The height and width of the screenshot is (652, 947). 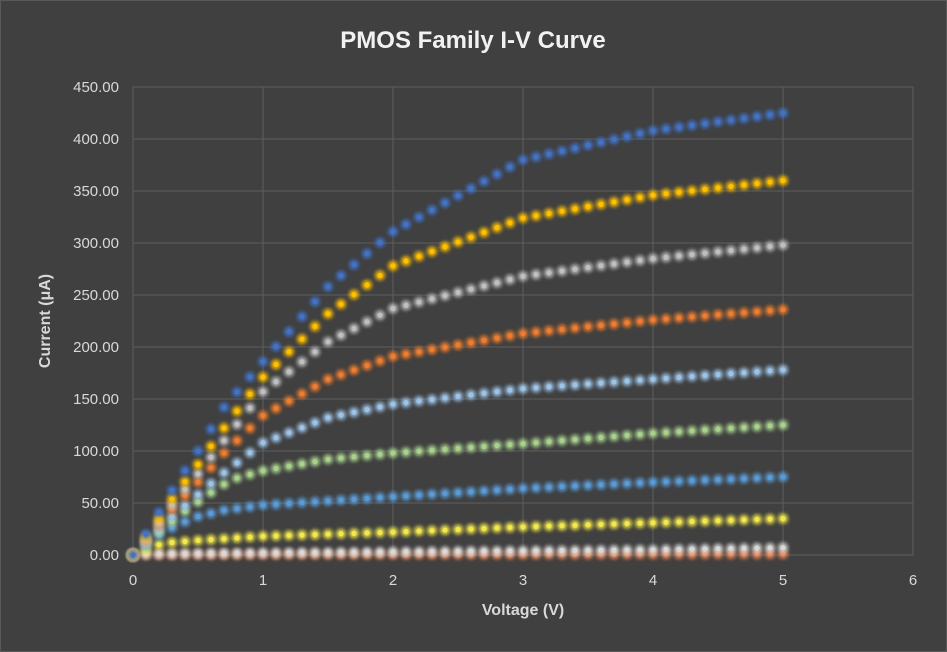 I want to click on x-tick-label: 6, so click(x=913, y=580).